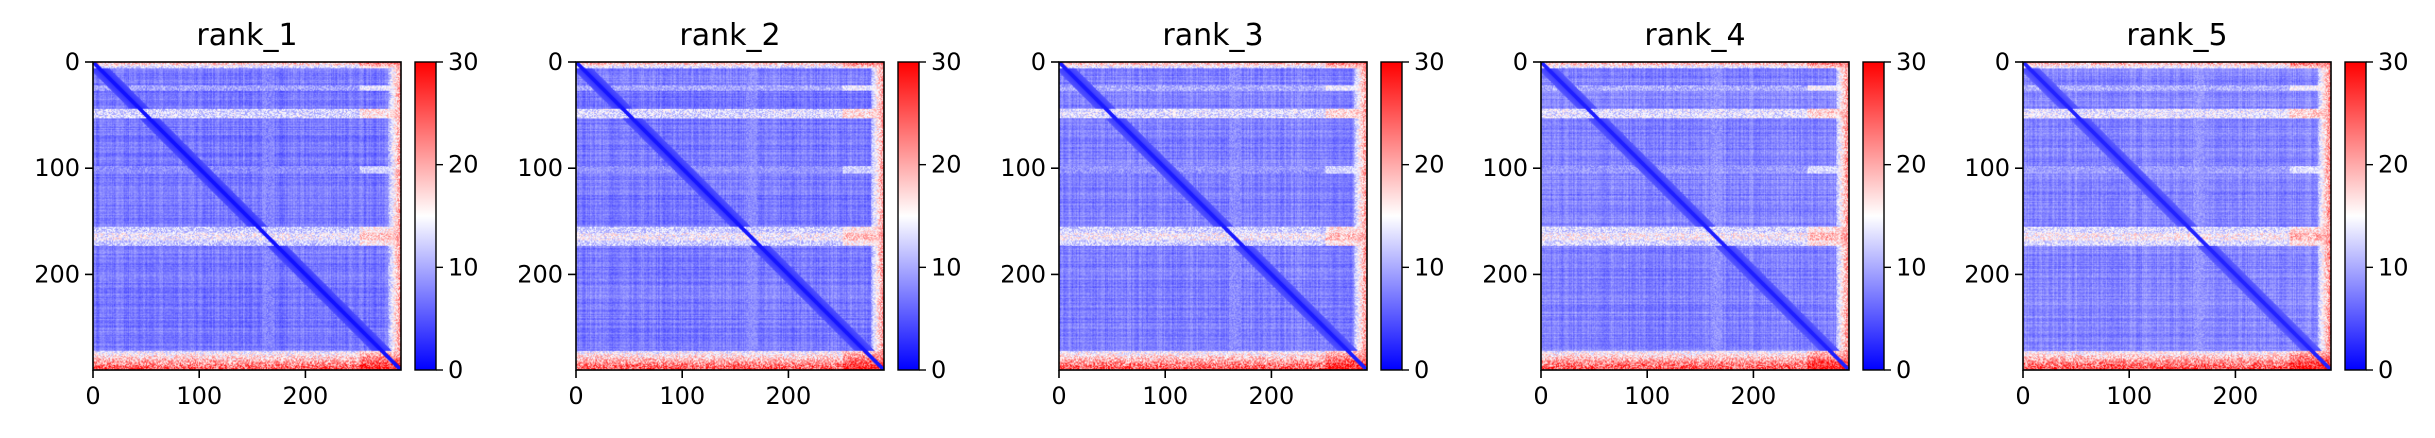 Image resolution: width=2435 pixels, height=438 pixels. I want to click on panel-title: rank_5, so click(2176, 35).